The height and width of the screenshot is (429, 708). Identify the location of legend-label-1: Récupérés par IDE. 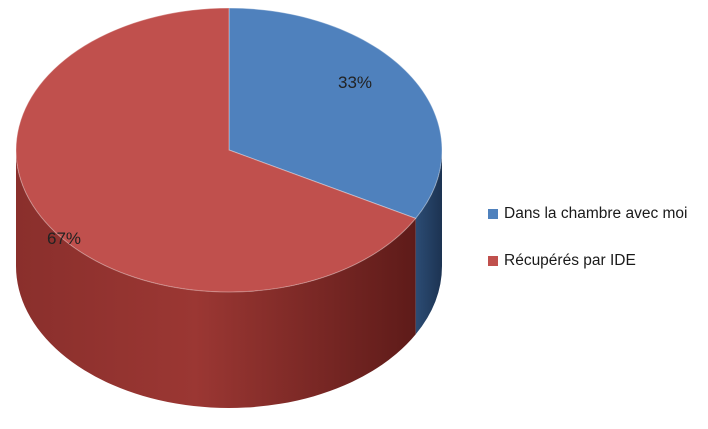
(570, 260).